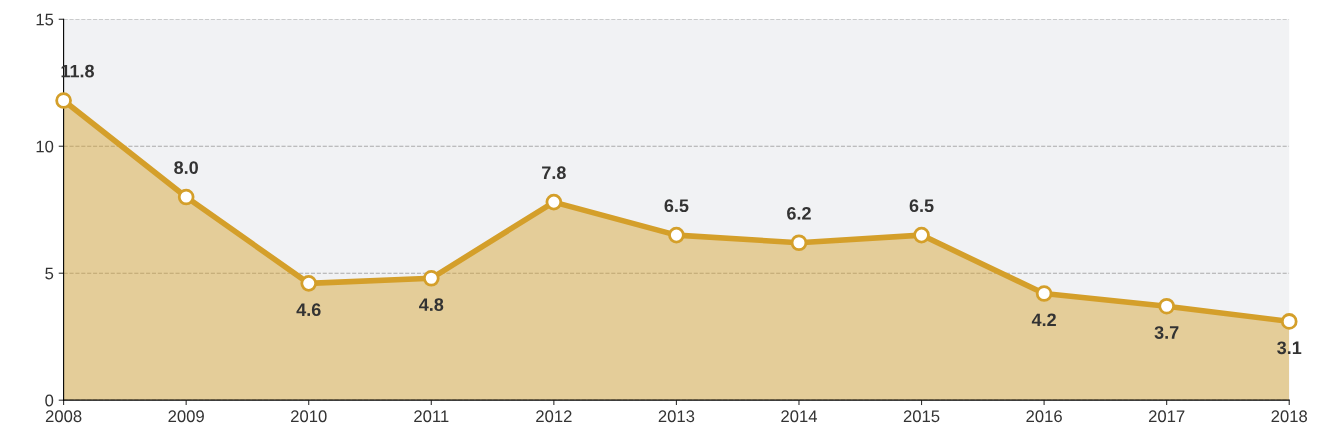 The height and width of the screenshot is (428, 1325). Describe the element at coordinates (554, 173) in the screenshot. I see `data-label: 7.8` at that location.